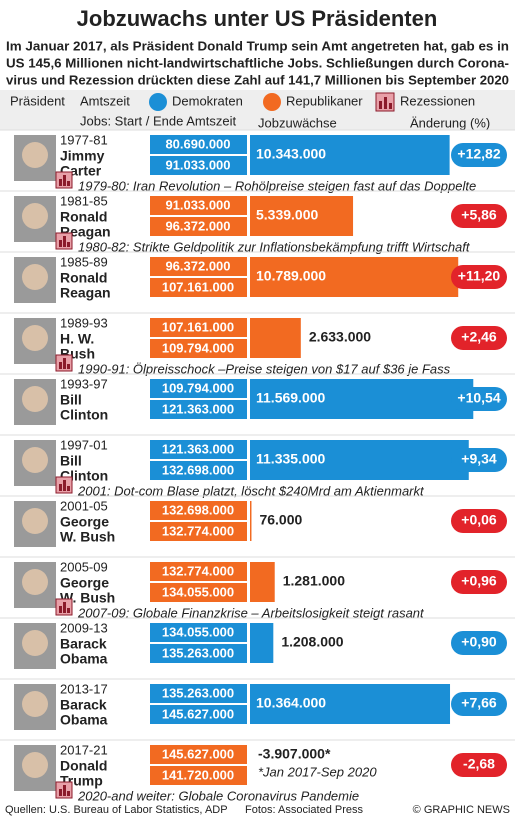 This screenshot has height=821, width=515. What do you see at coordinates (450, 122) in the screenshot?
I see `column-header: Änderung (%)` at bounding box center [450, 122].